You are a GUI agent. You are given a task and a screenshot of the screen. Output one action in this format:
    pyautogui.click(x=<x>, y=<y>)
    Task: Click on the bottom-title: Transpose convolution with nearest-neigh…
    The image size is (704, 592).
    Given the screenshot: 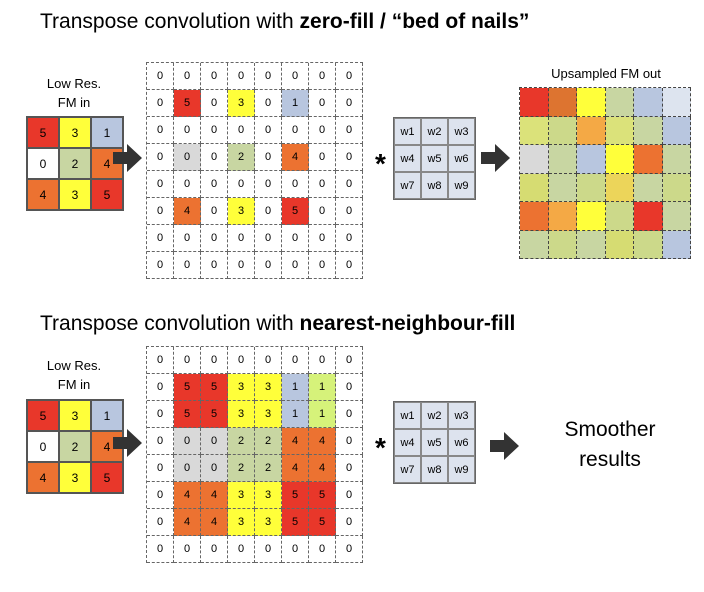 What is the action you would take?
    pyautogui.click(x=278, y=323)
    